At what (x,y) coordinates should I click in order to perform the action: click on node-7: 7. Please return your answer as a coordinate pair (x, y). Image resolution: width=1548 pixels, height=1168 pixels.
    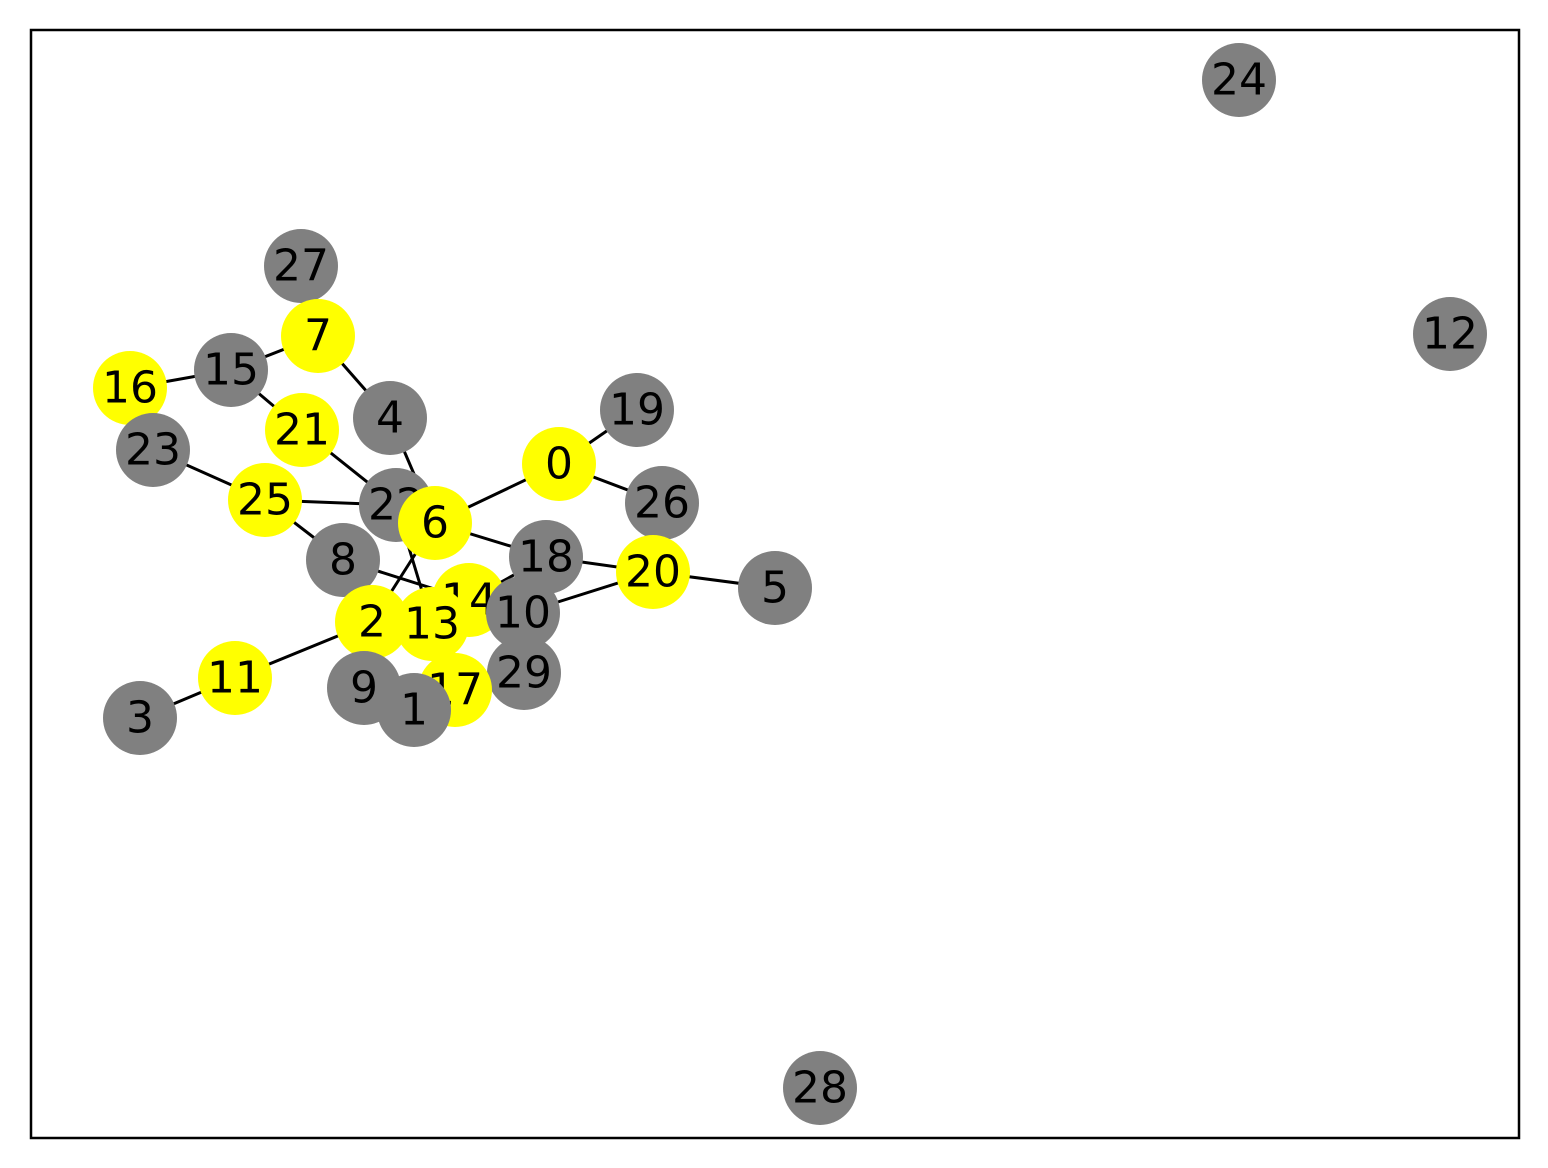
    Looking at the image, I should click on (318, 336).